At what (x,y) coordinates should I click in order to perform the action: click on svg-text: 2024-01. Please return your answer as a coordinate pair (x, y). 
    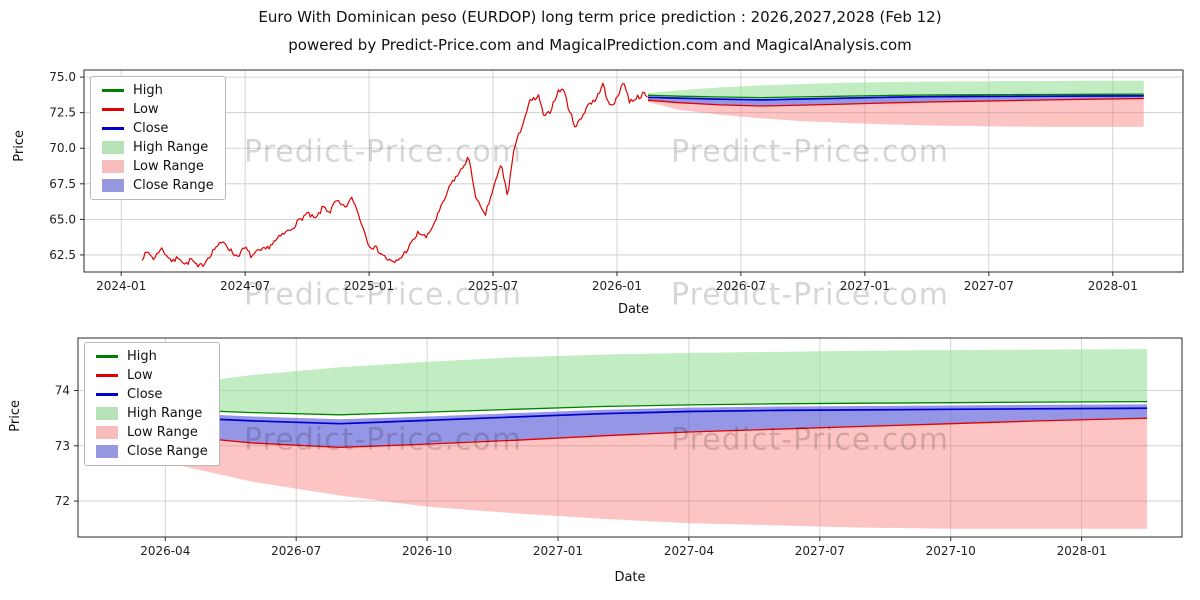
    Looking at the image, I should click on (121, 286).